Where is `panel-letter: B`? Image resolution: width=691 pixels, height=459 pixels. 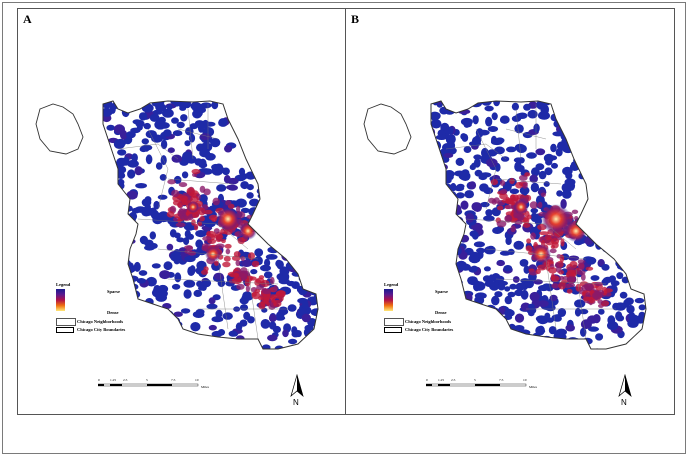 panel-letter: B is located at coordinates (355, 19).